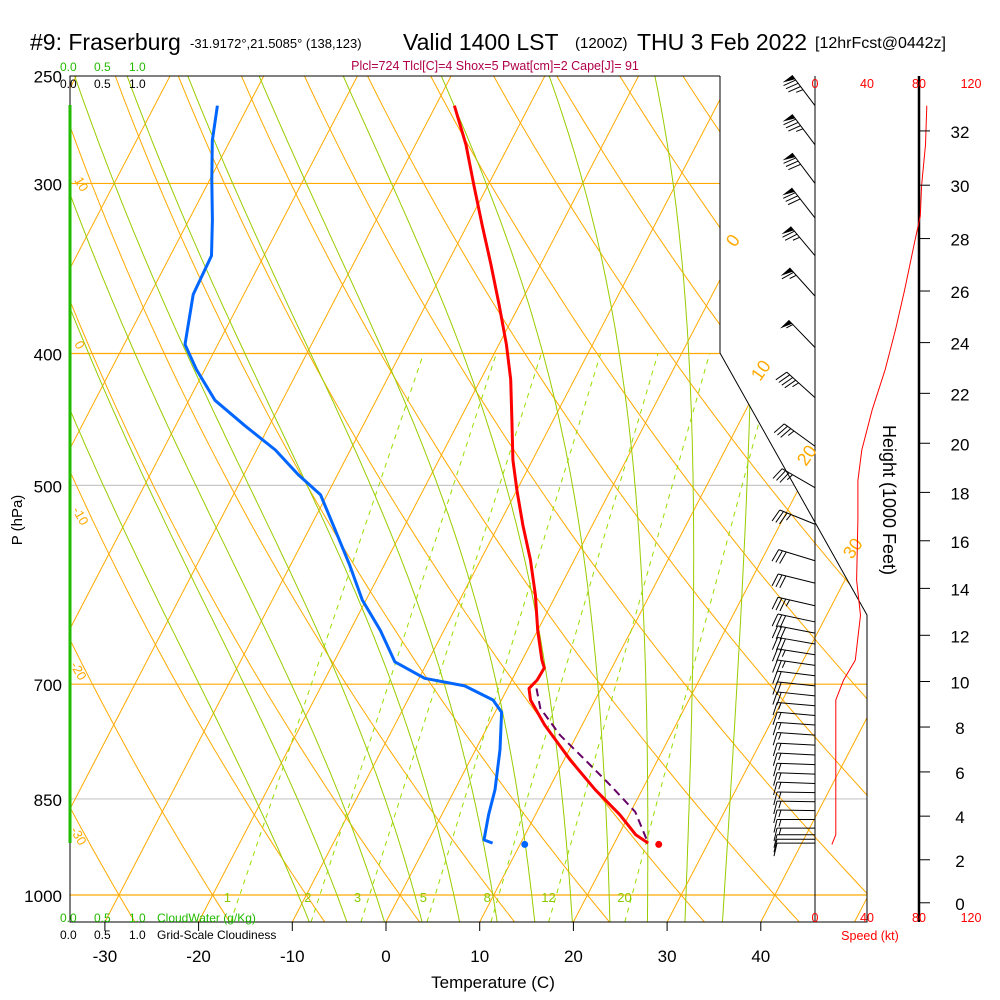 The width and height of the screenshot is (1000, 1000). What do you see at coordinates (960, 240) in the screenshot?
I see `height-tick-label: 28` at bounding box center [960, 240].